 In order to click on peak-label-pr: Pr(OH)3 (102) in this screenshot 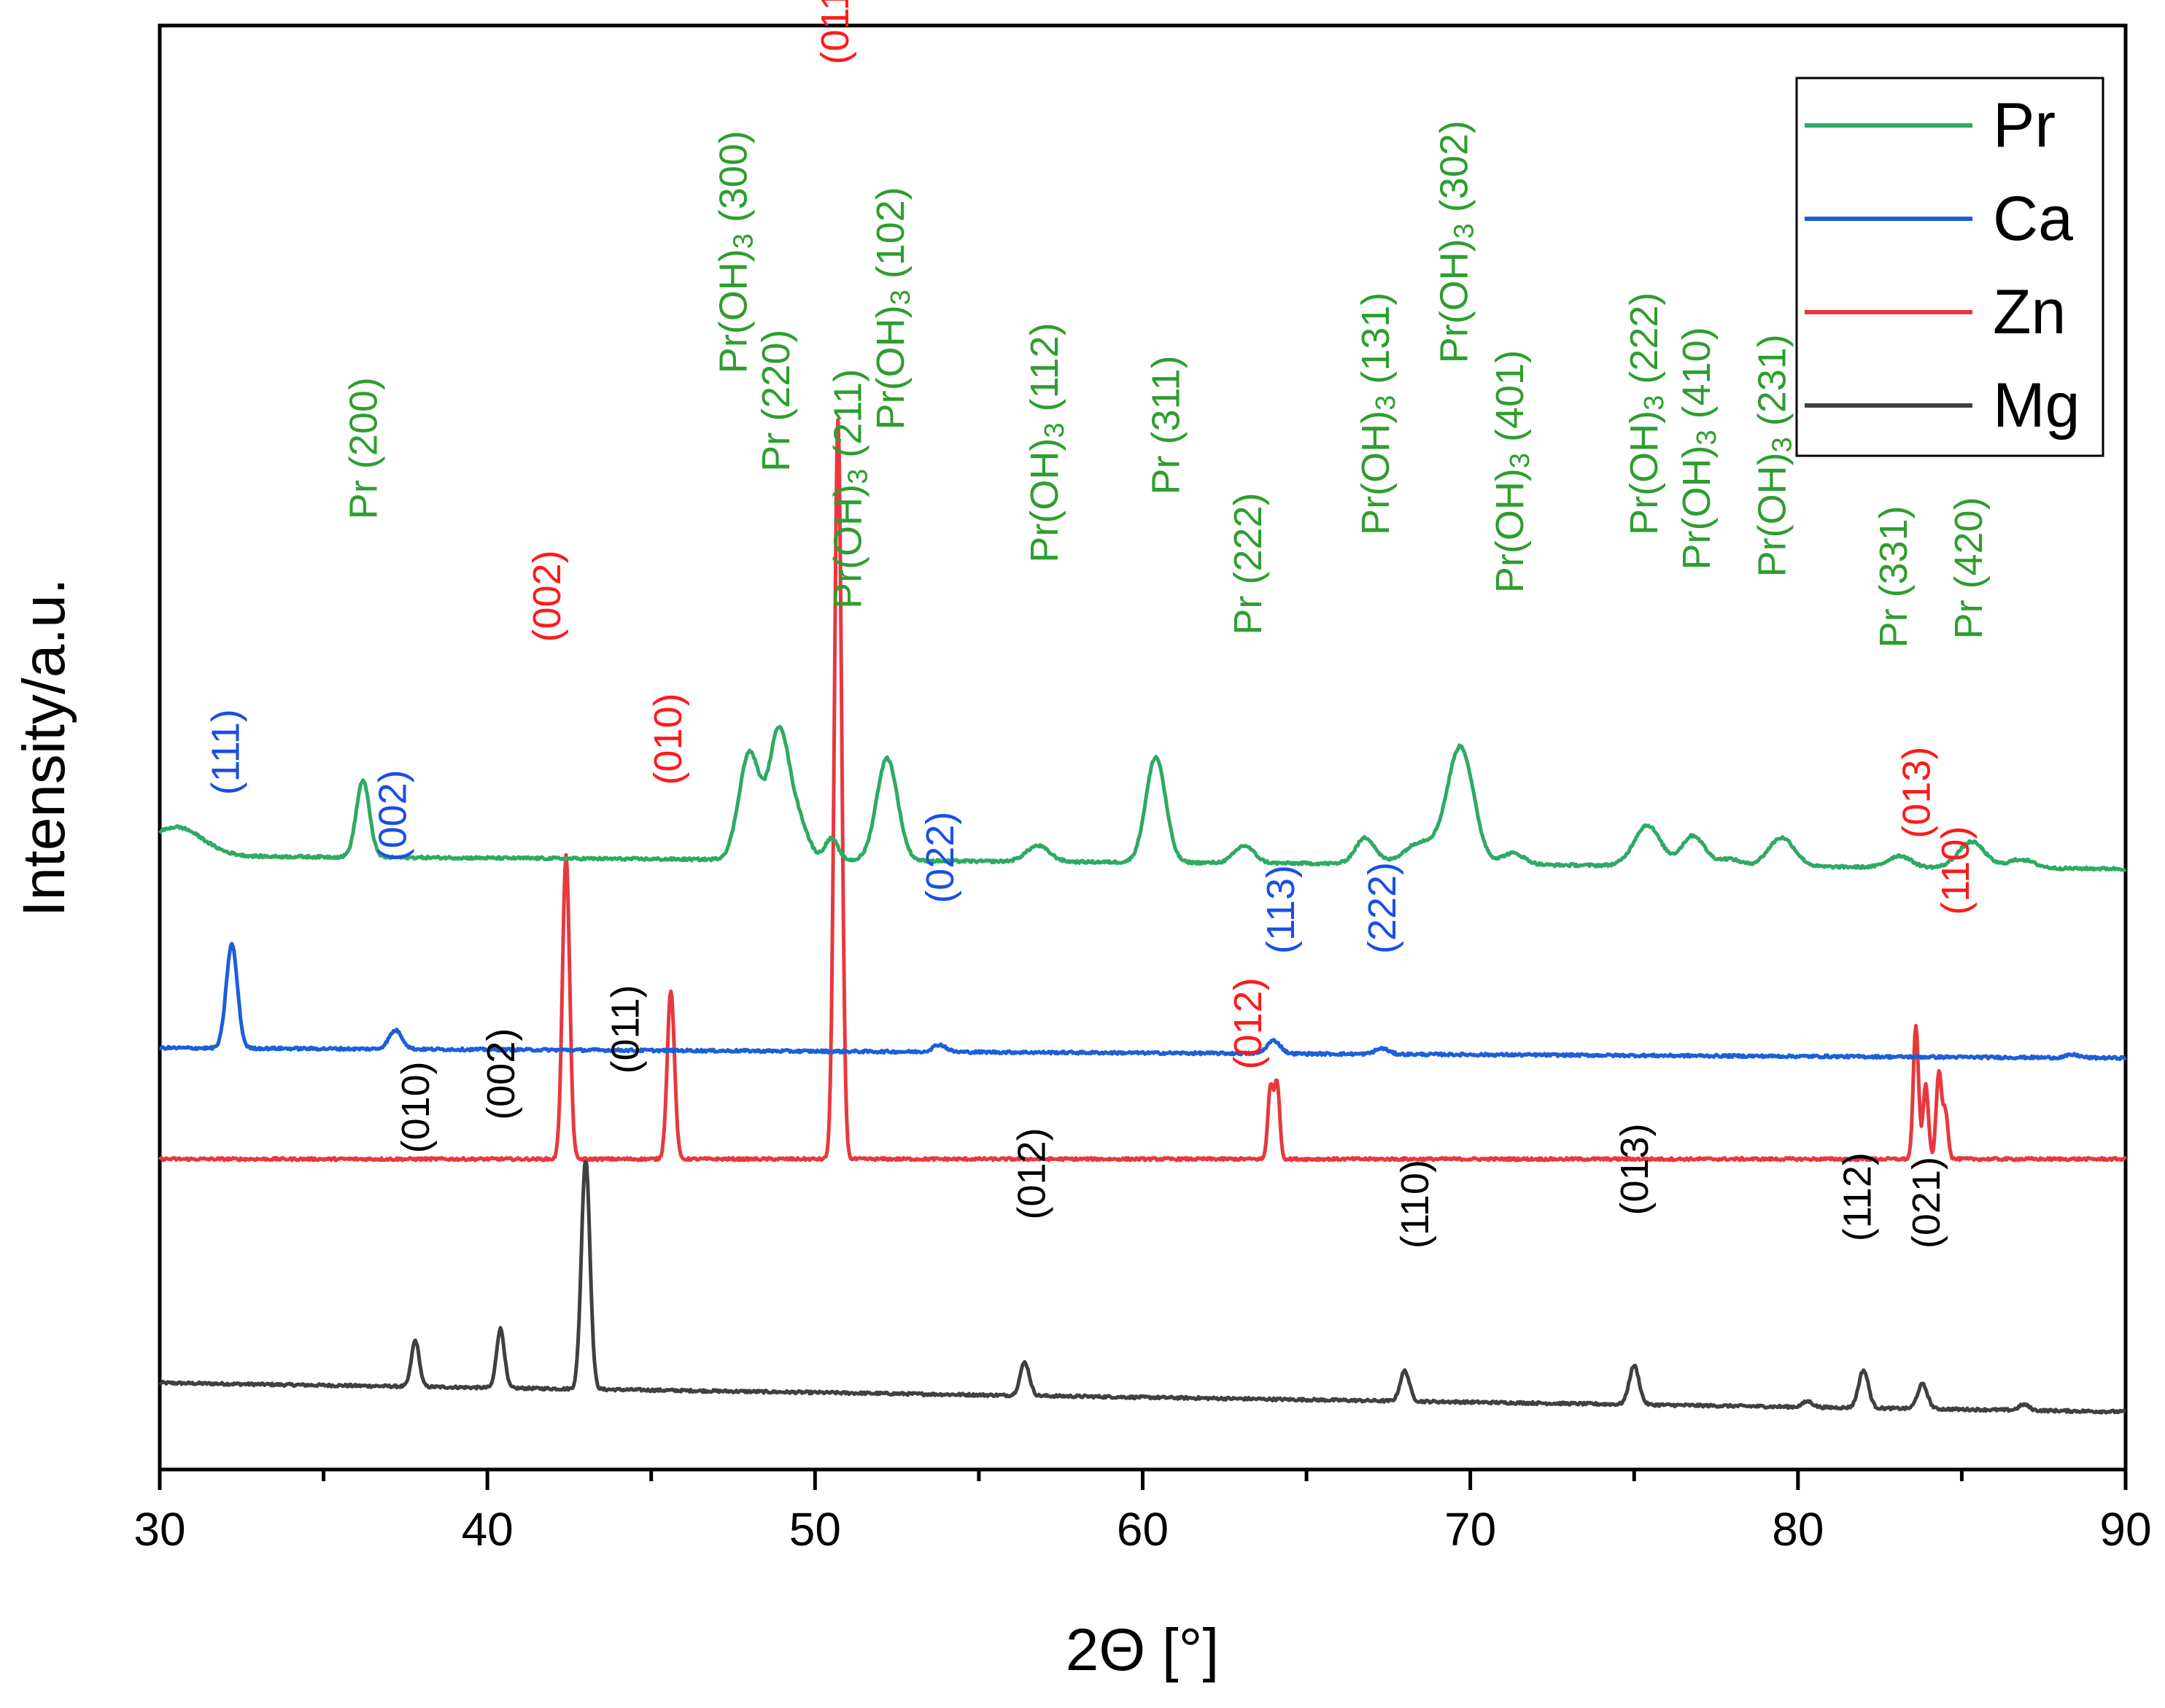, I will do `click(892, 309)`.